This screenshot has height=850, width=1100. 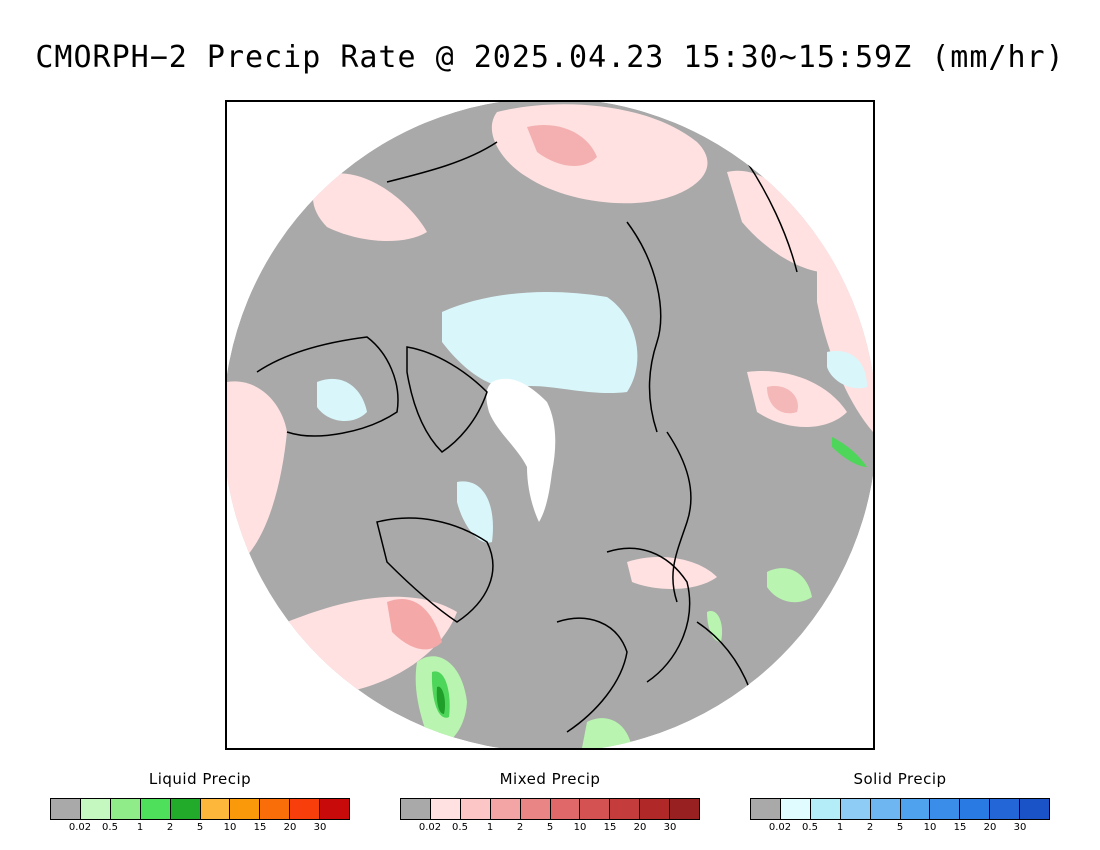 I want to click on legend-solid-precip: Solid Precip 0.02 0.5 1 2 5 10 15 20 30, so click(x=900, y=803).